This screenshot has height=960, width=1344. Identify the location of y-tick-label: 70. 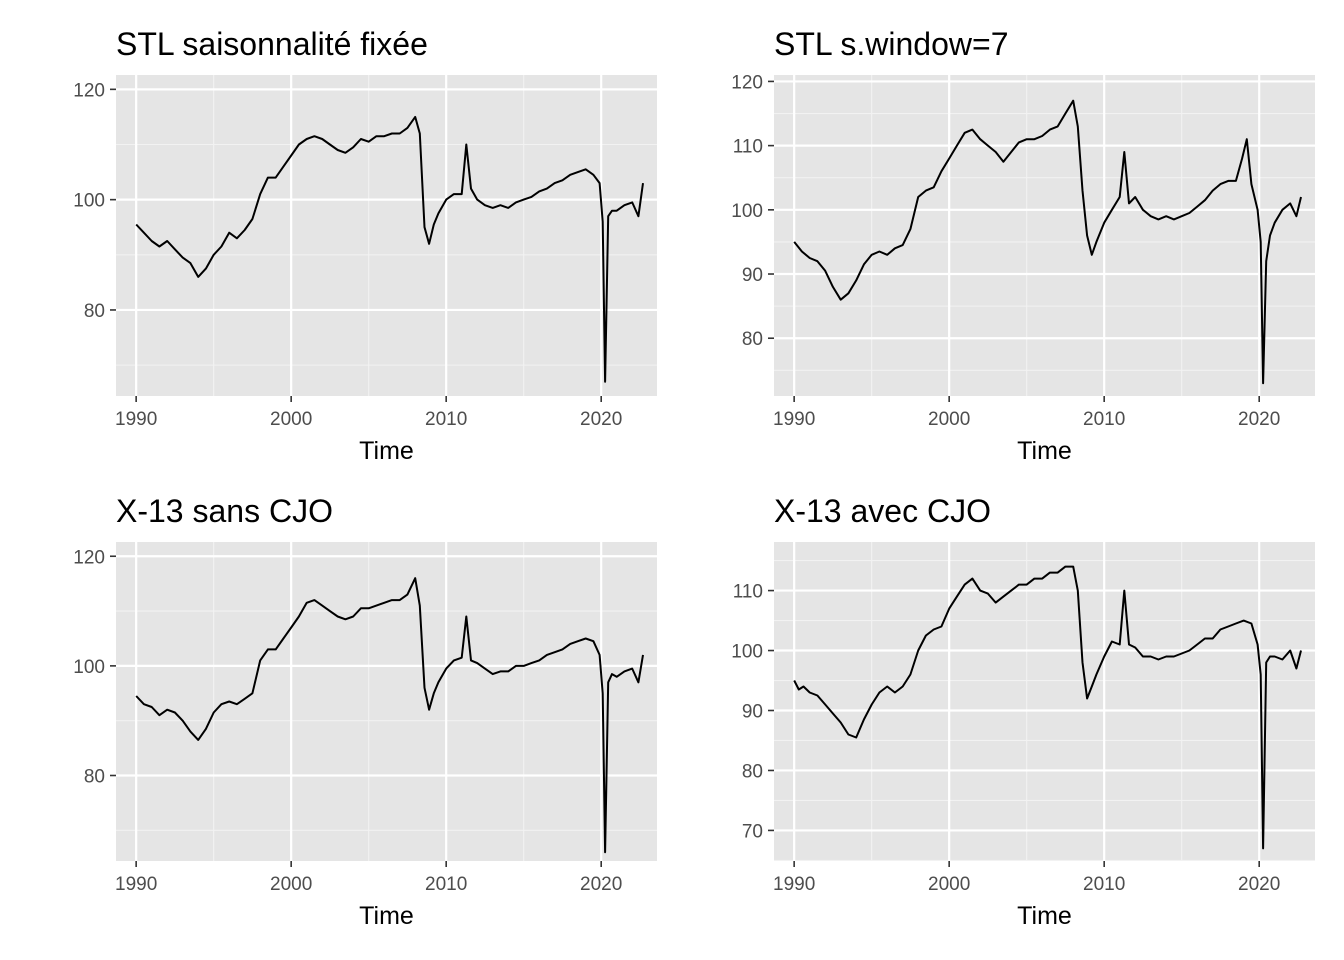
(752, 831).